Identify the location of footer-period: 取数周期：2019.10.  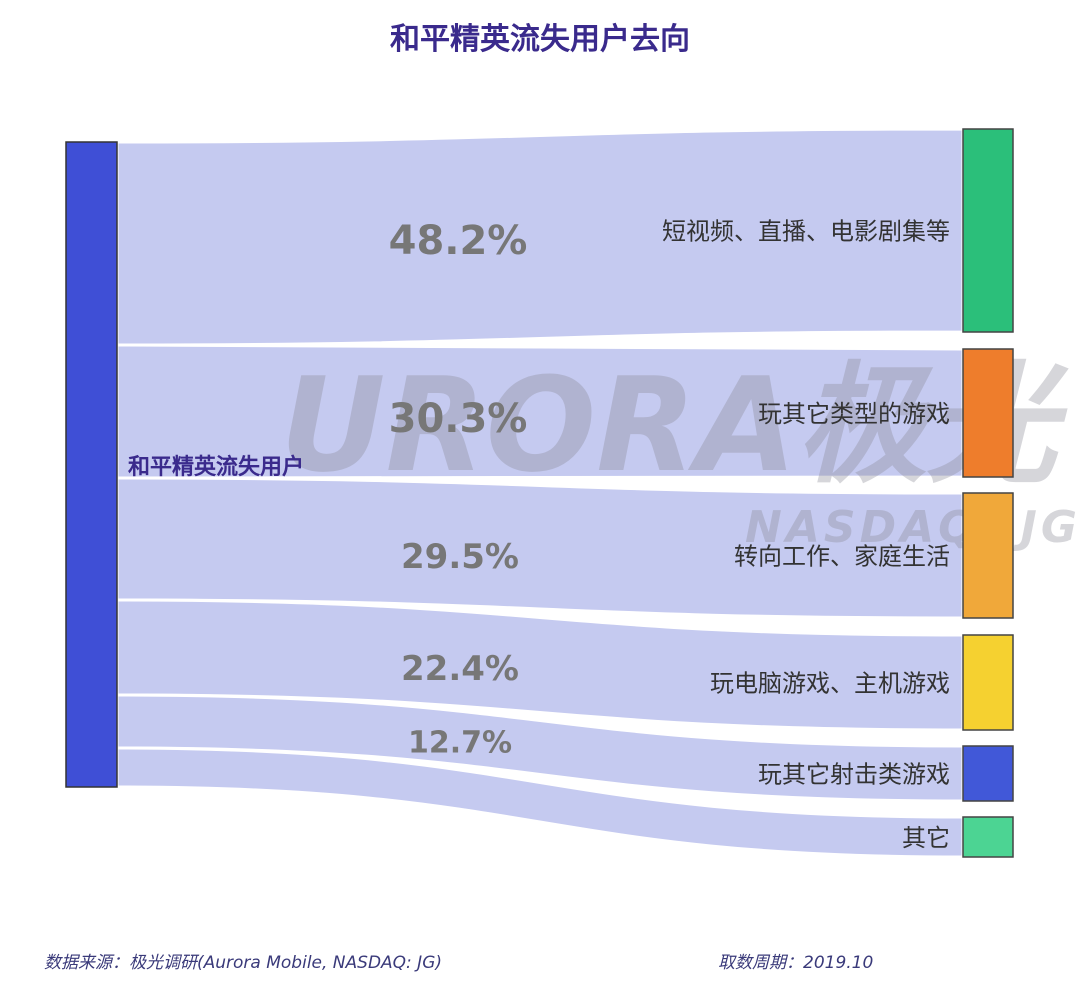
(796, 963).